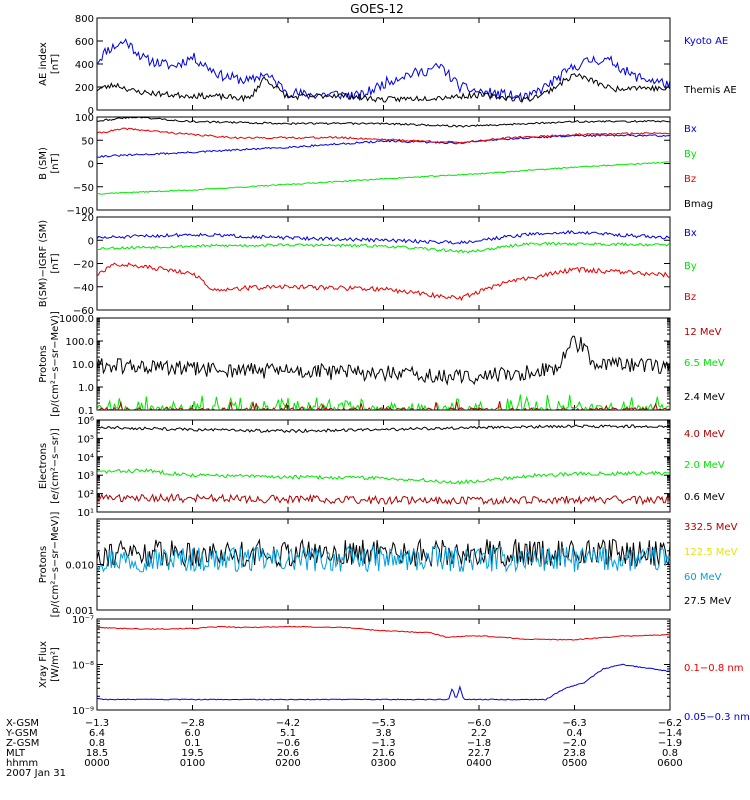  I want to click on y-tick-label: 400, so click(84, 65).